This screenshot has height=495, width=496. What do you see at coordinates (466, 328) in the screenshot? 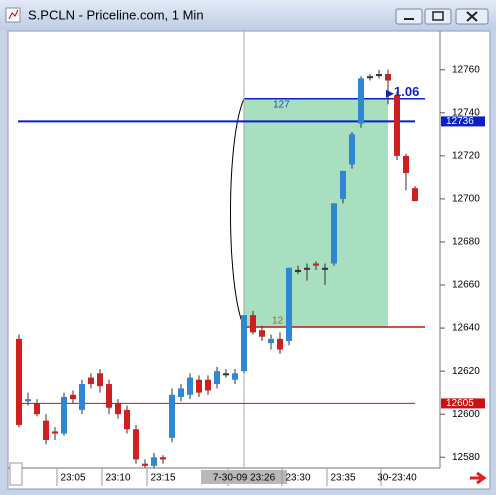
I see `y-tick-label: 12640` at bounding box center [466, 328].